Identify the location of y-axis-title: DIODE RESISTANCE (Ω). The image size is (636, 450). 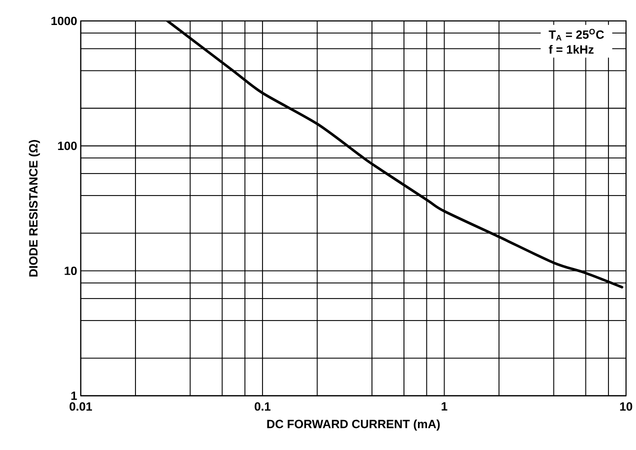
(34, 208).